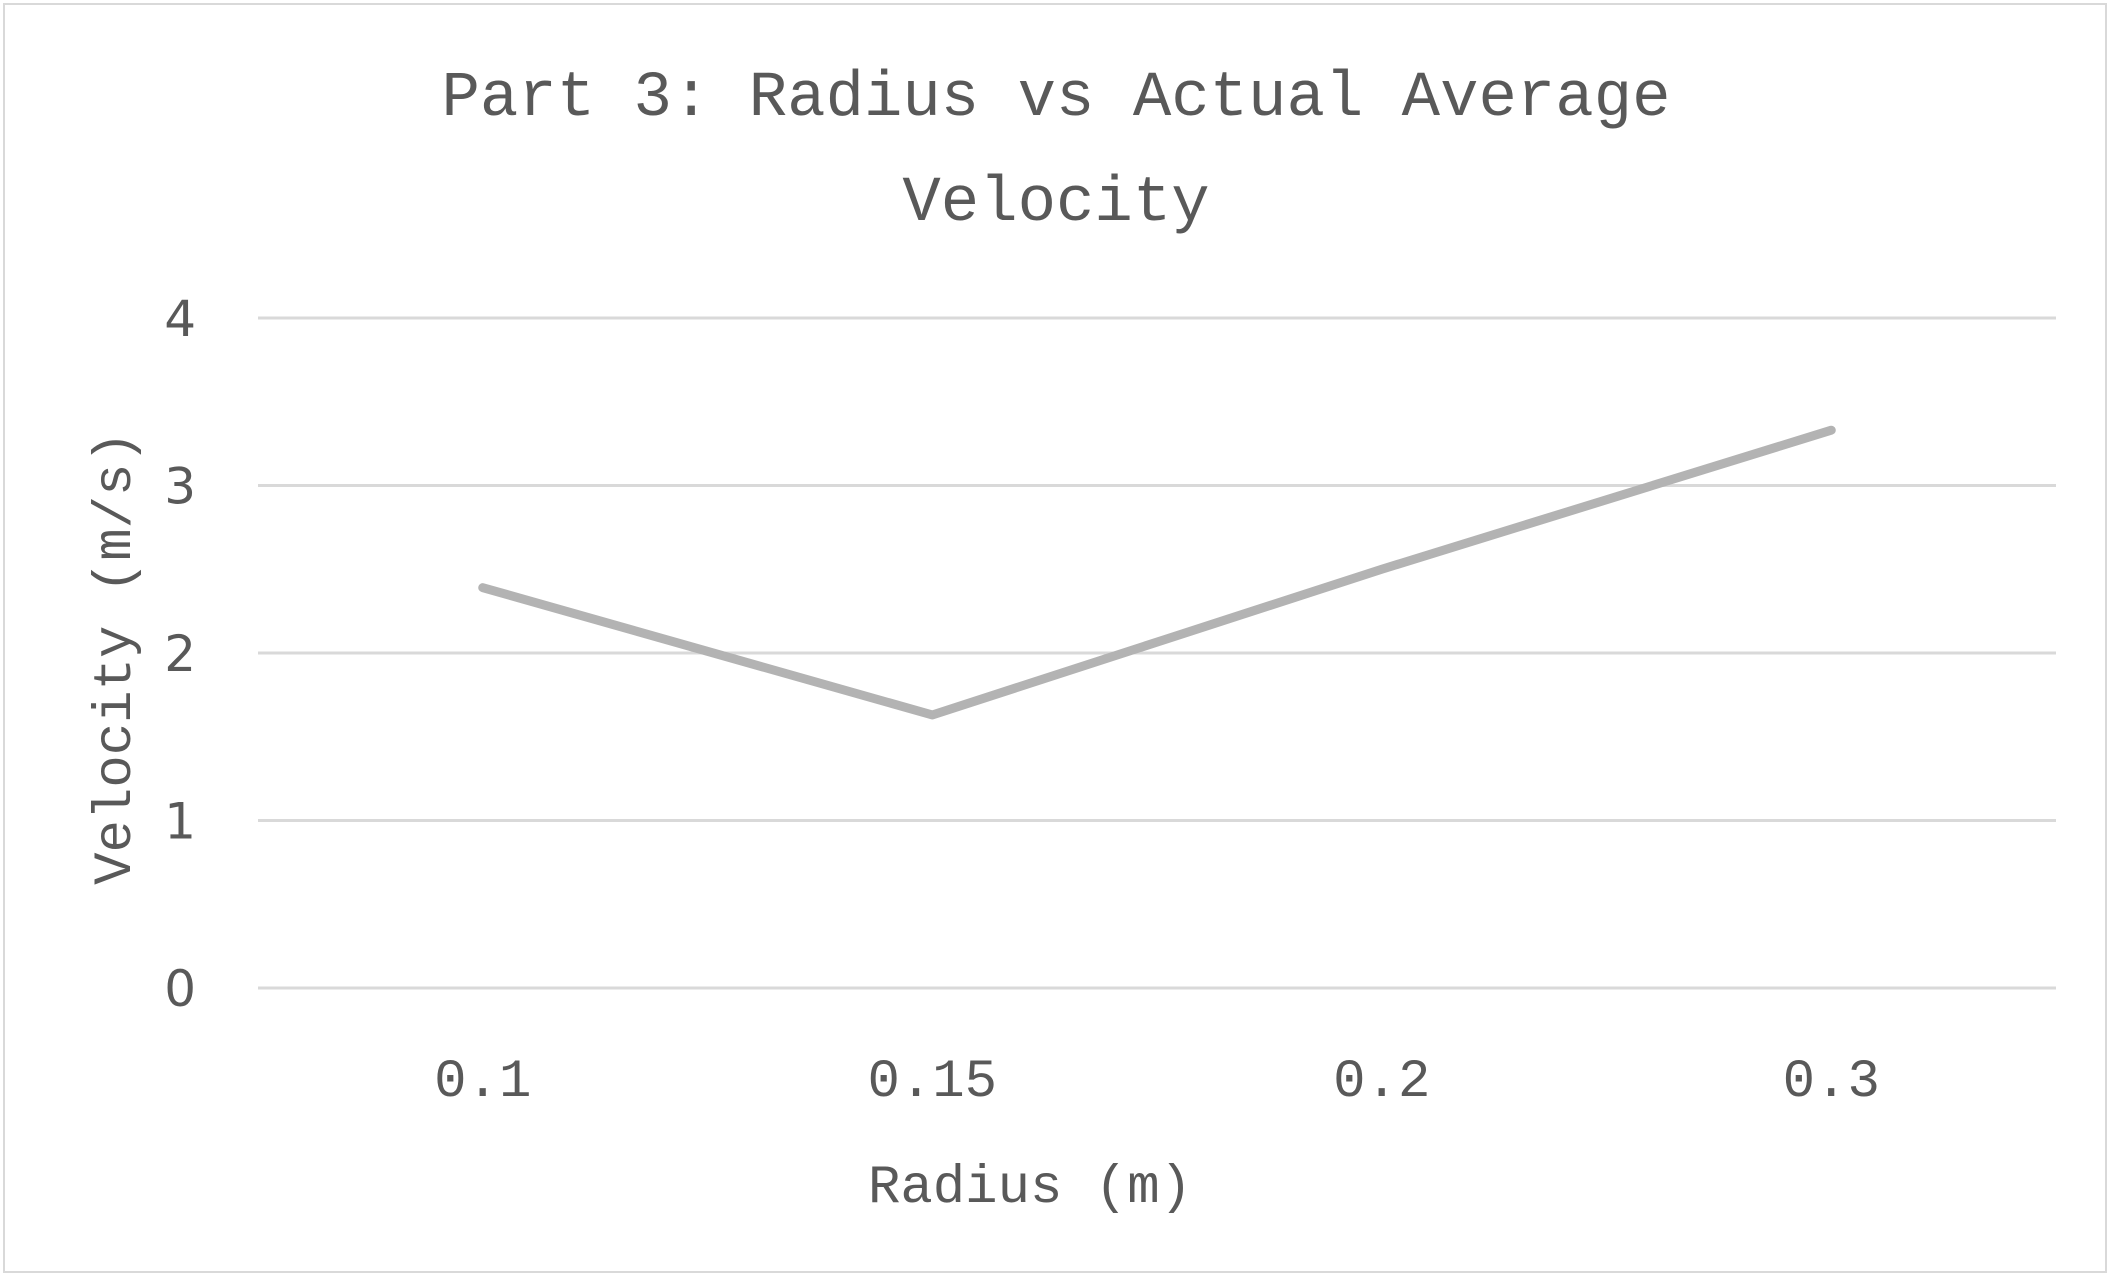  I want to click on x-tick-label: 0.2, so click(1381, 1082).